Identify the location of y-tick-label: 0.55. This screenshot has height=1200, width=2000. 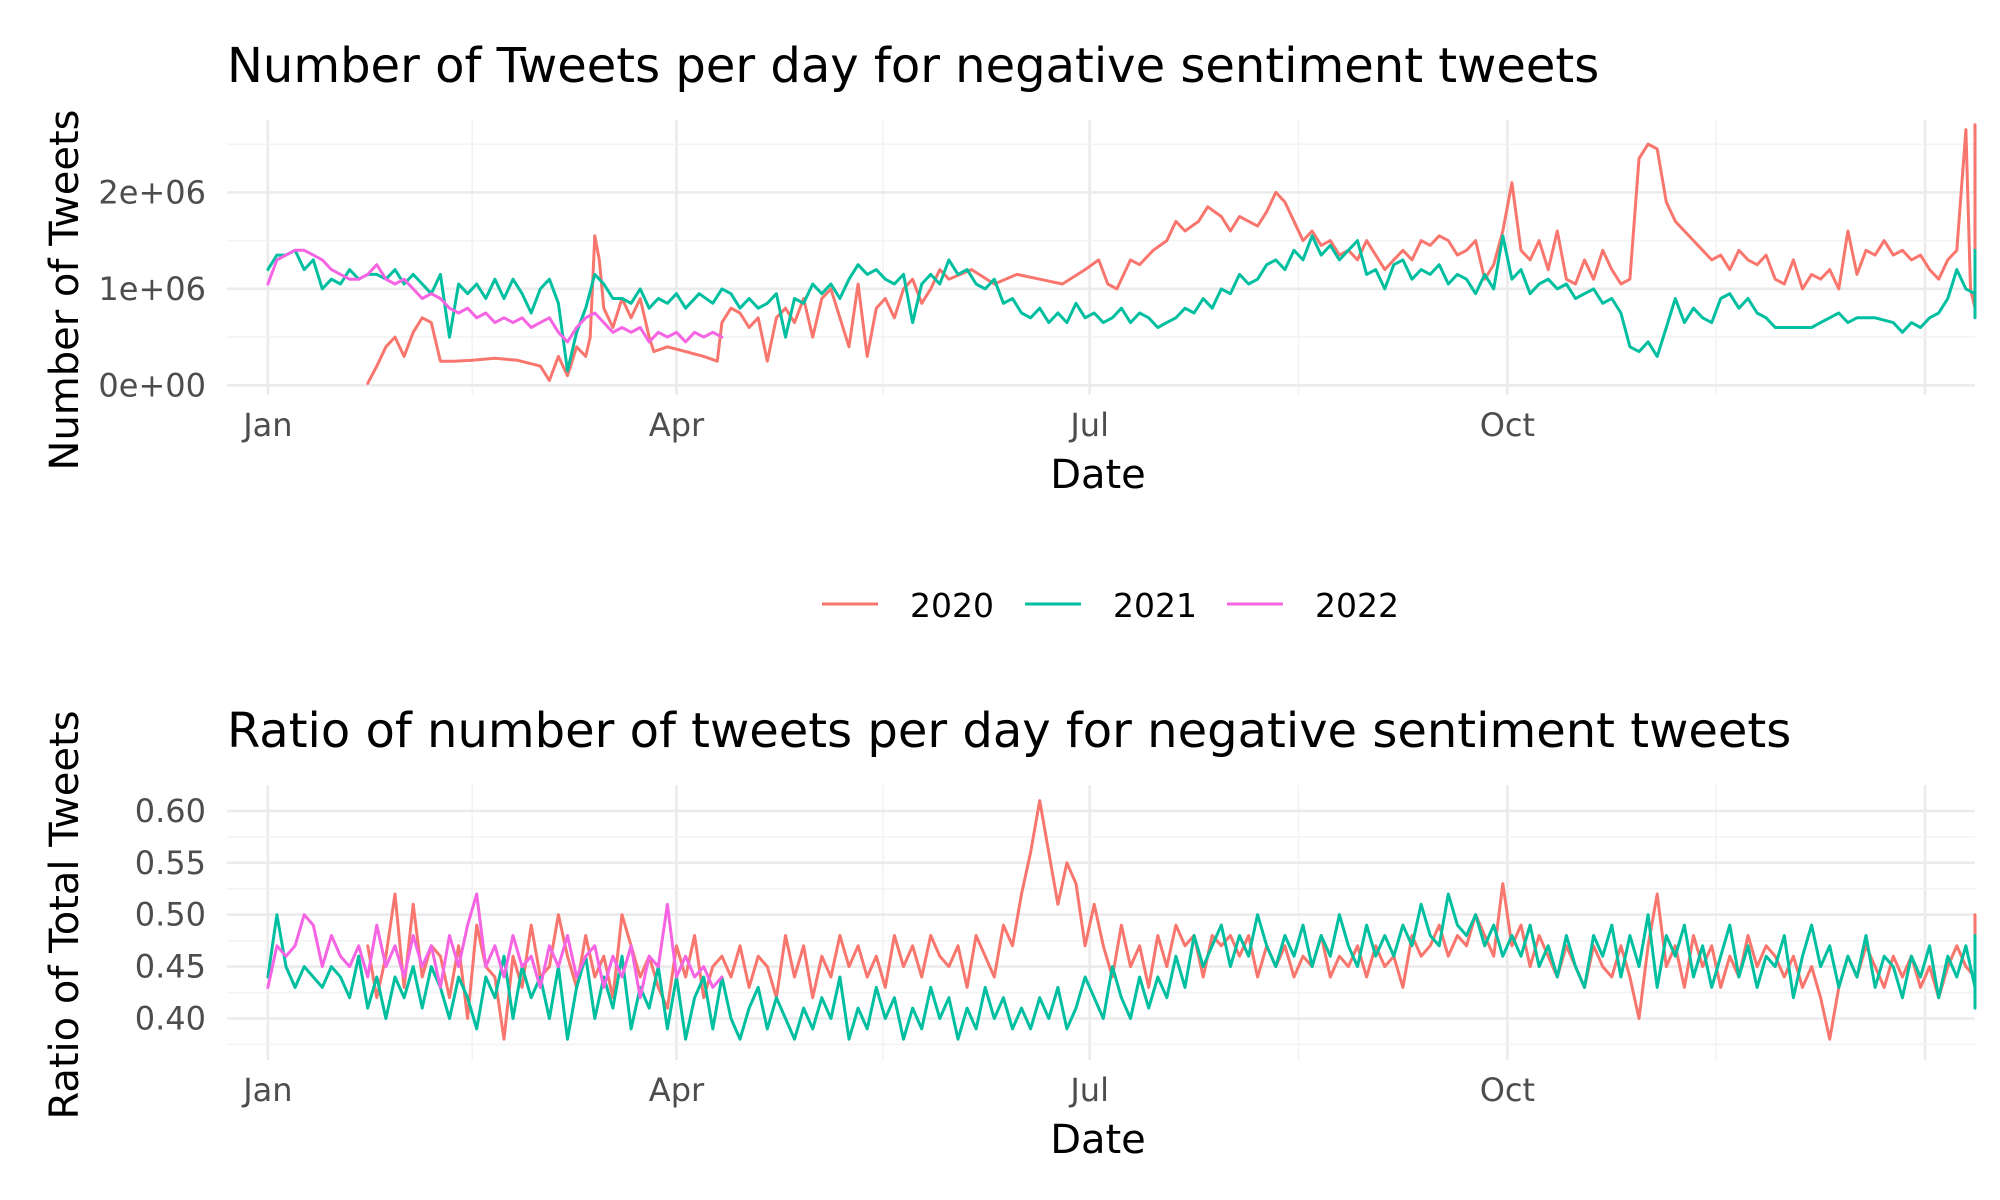
(170, 863).